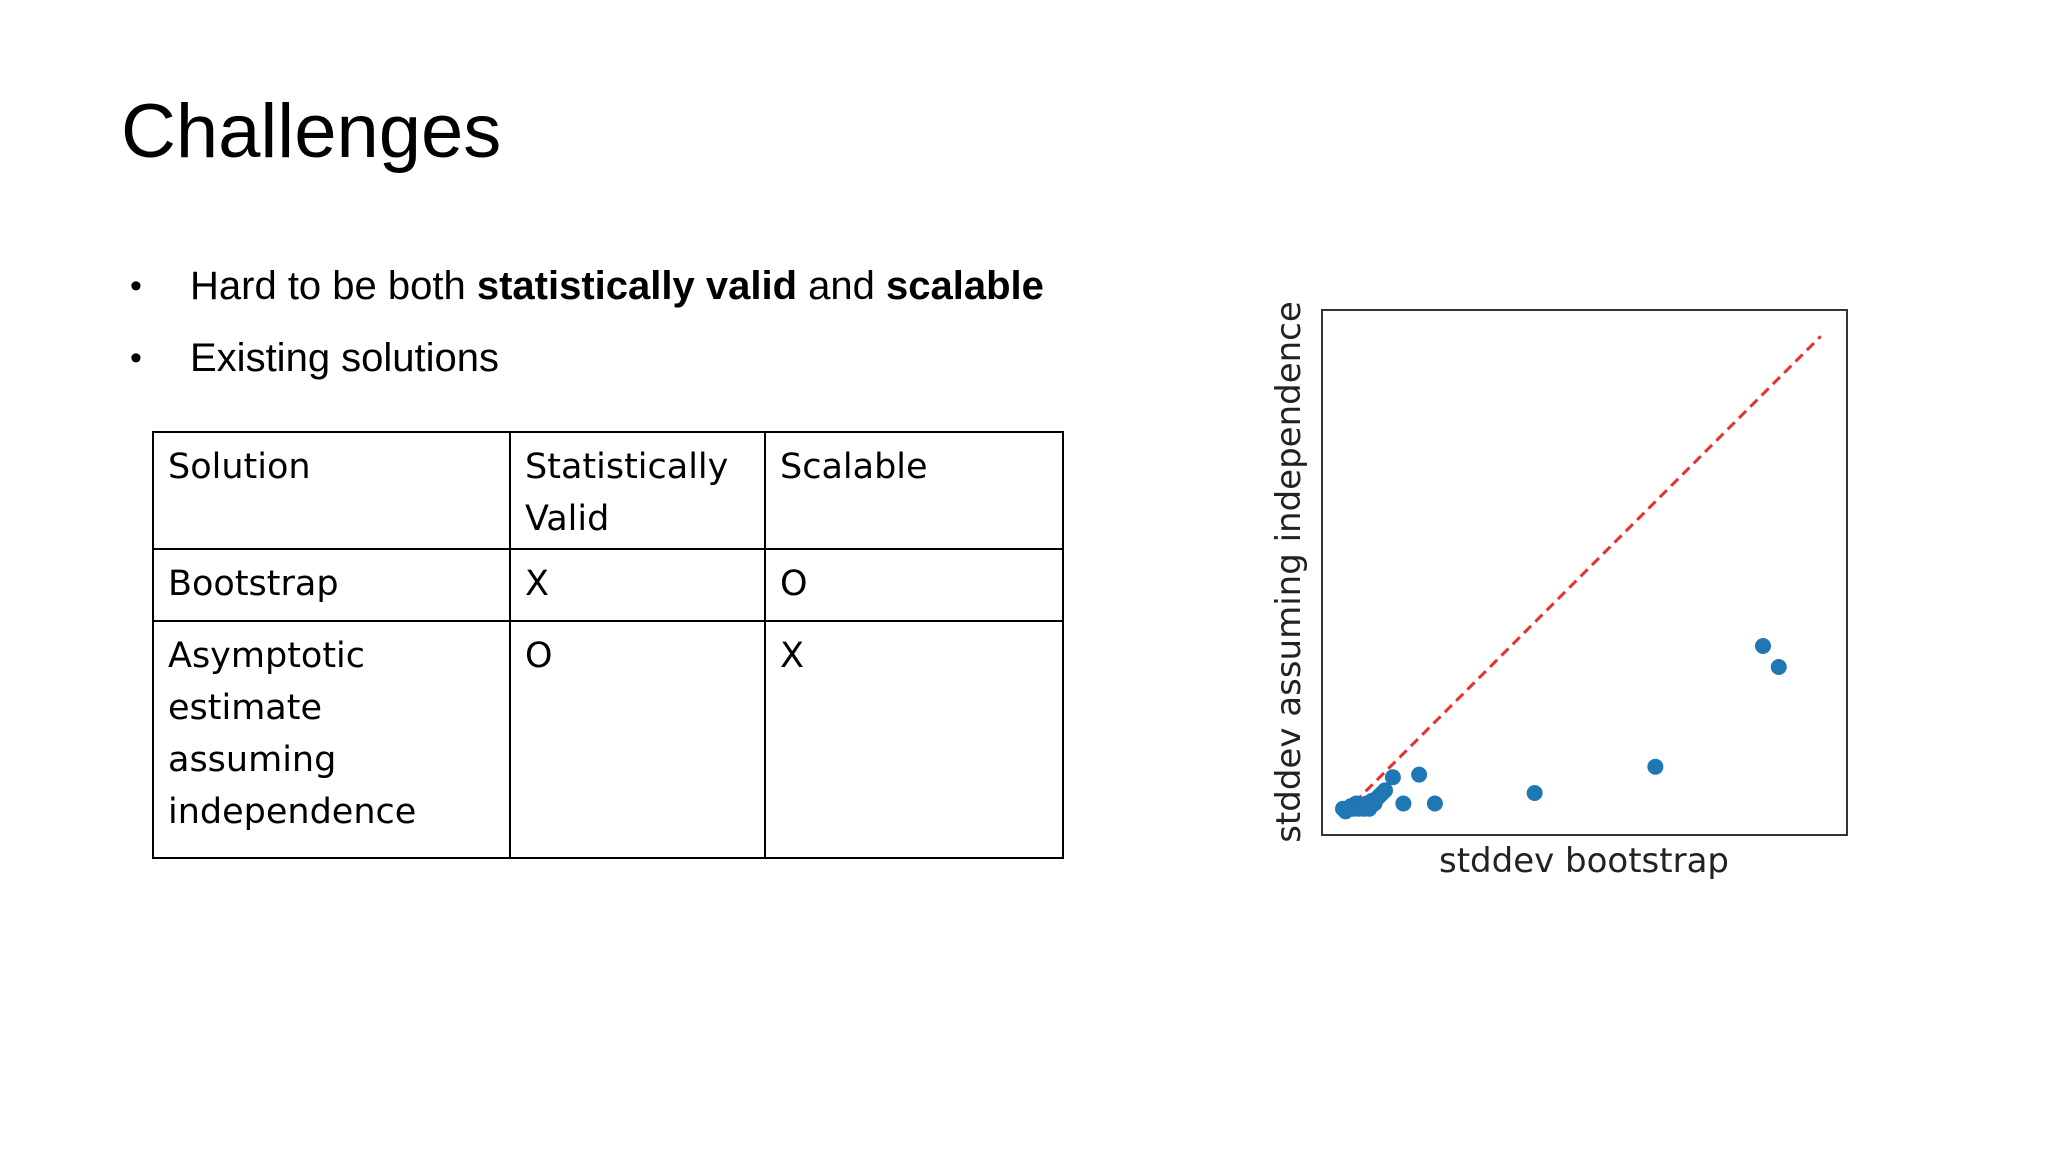  I want to click on table-cell: Bootstrap, so click(331, 585).